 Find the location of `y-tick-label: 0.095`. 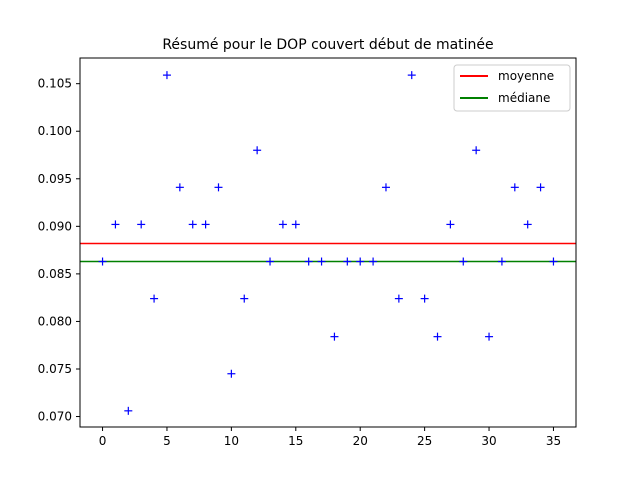

y-tick-label: 0.095 is located at coordinates (55, 179).